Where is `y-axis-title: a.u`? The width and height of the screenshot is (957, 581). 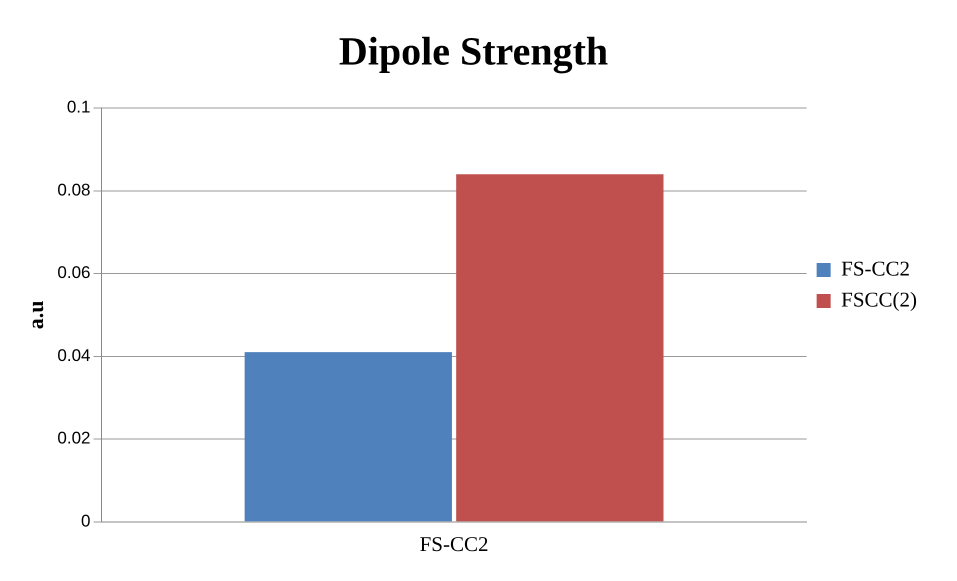
y-axis-title: a.u is located at coordinates (35, 315).